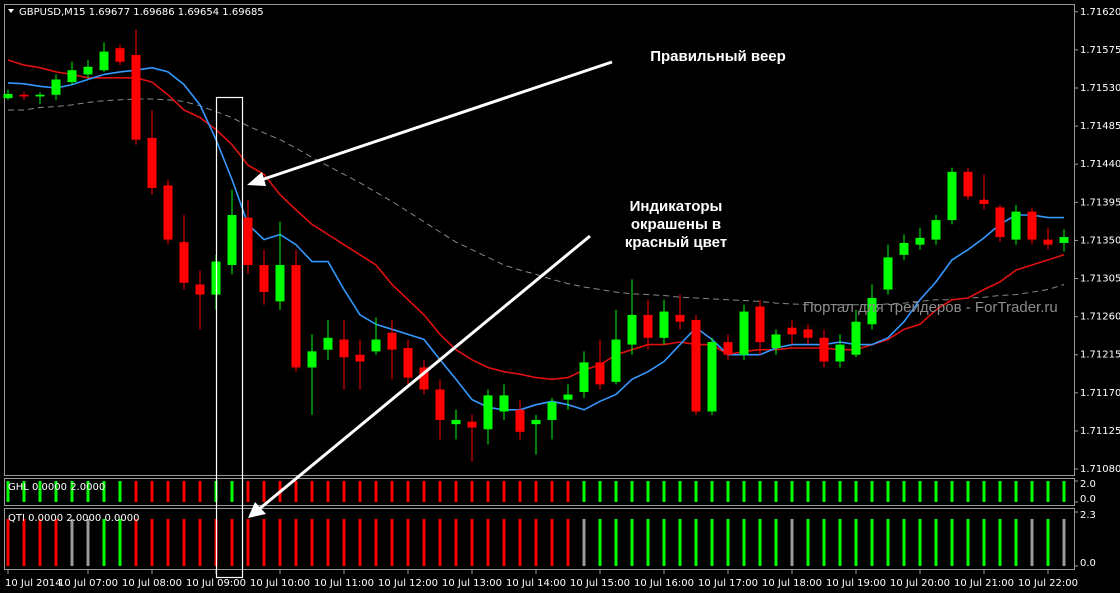 This screenshot has height=593, width=1120. Describe the element at coordinates (152, 583) in the screenshot. I see `x-tick-label: 10 Jul 08:00` at that location.